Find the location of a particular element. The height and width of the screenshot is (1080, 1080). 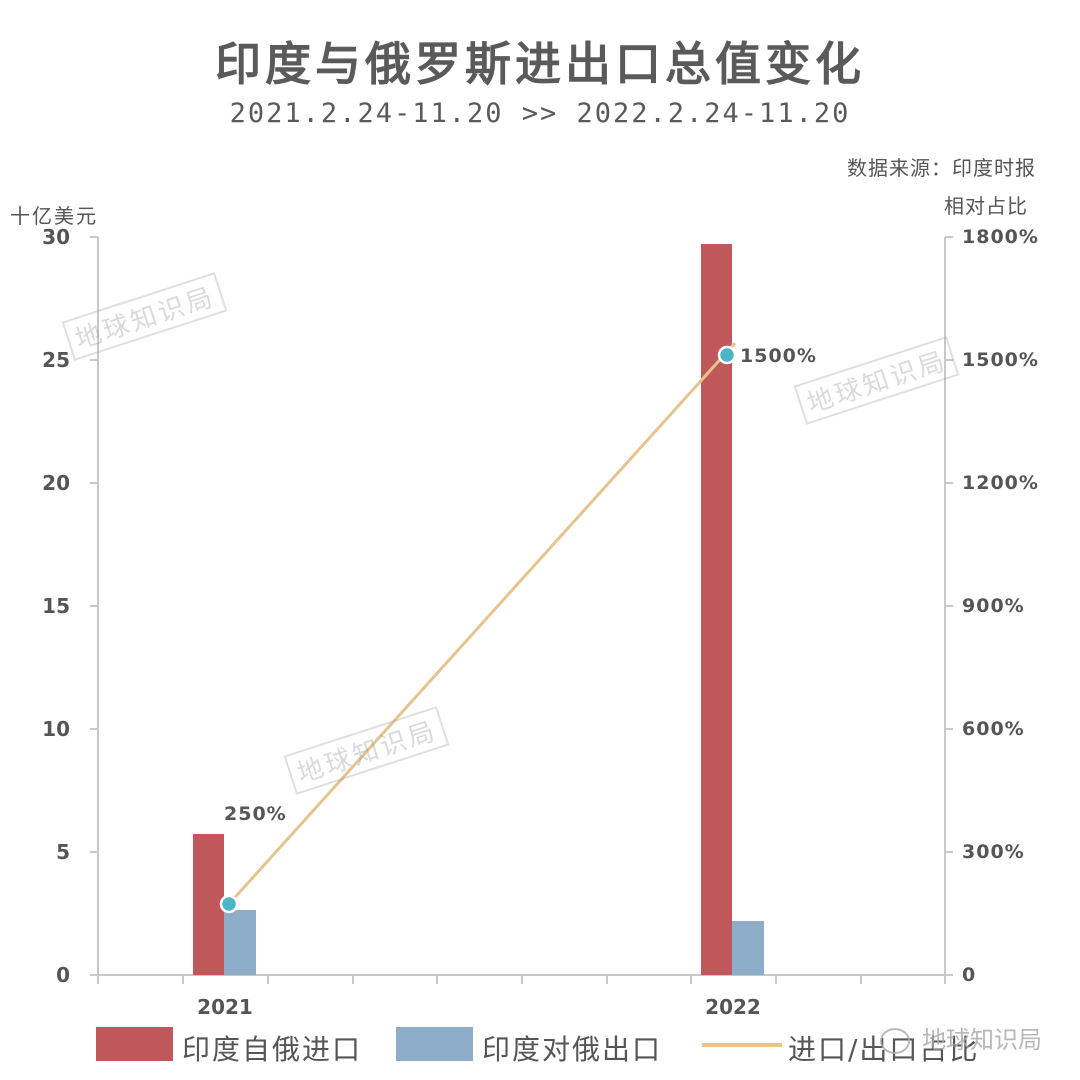

bar-imports-2022 is located at coordinates (716, 609).